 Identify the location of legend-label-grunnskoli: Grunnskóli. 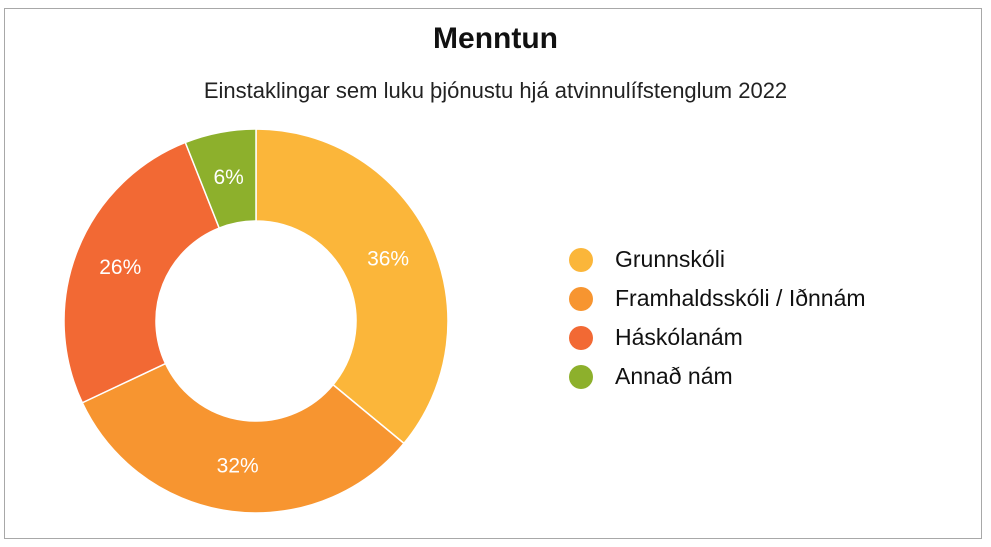
(670, 259).